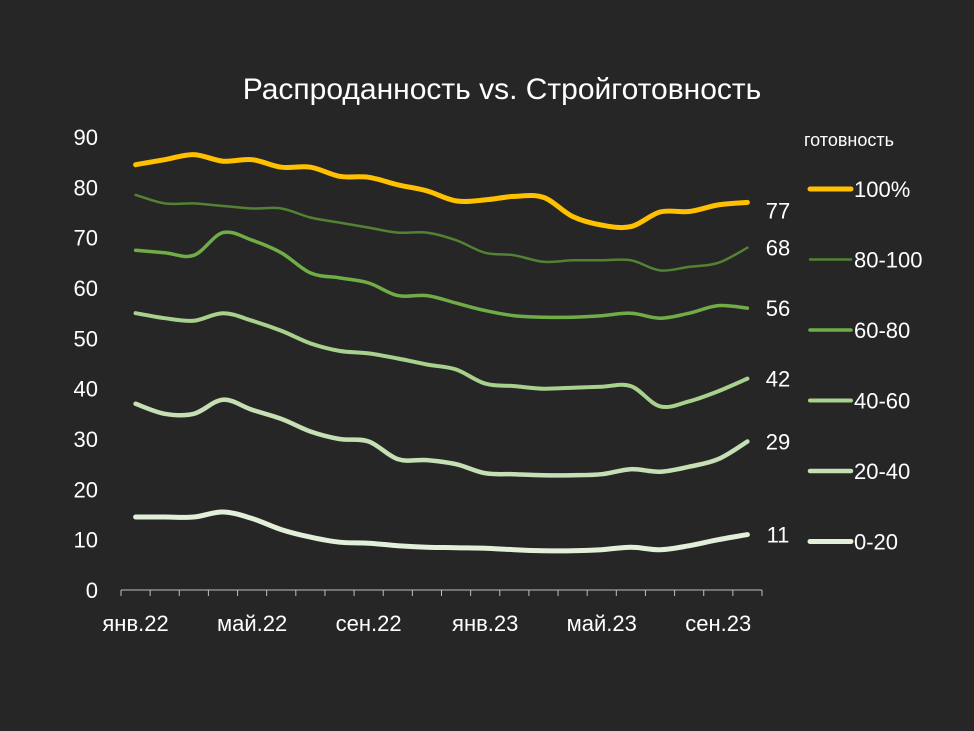 The height and width of the screenshot is (731, 974). What do you see at coordinates (882, 330) in the screenshot?
I see `legend-label-60-80: 60-80` at bounding box center [882, 330].